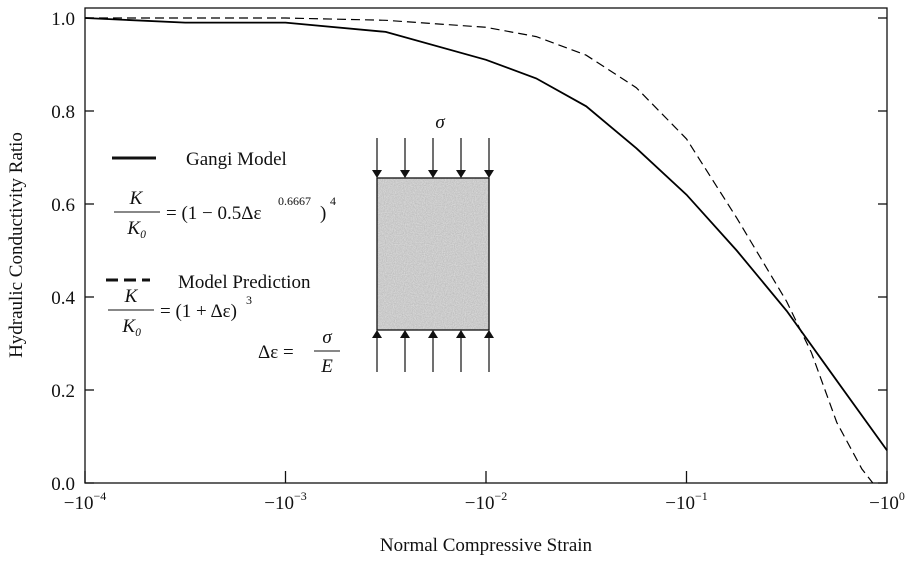 The image size is (912, 561). I want to click on eq-exp: 0.6667, so click(294, 201).